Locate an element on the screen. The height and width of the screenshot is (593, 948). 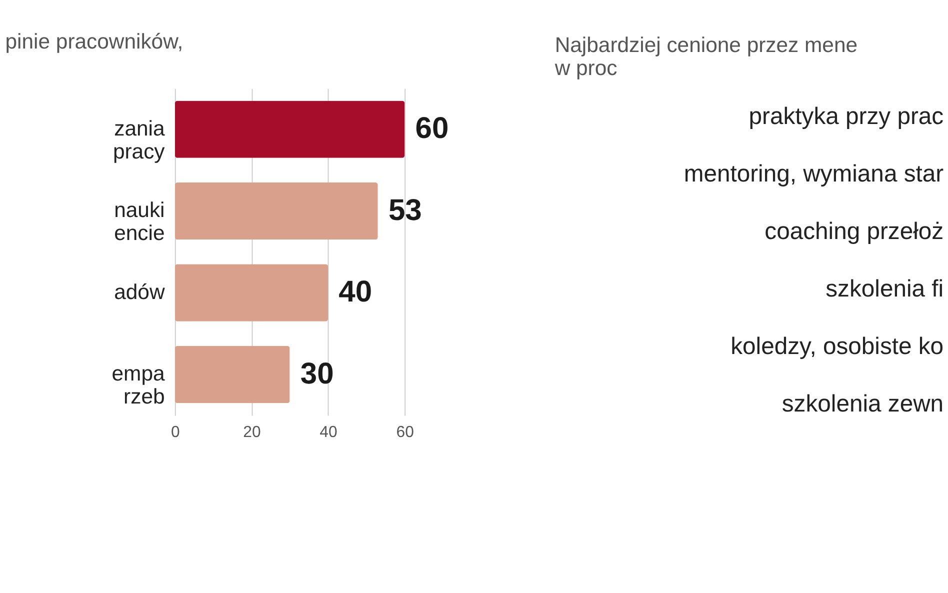
text: mentoring, wymiana star is located at coordinates (814, 174).